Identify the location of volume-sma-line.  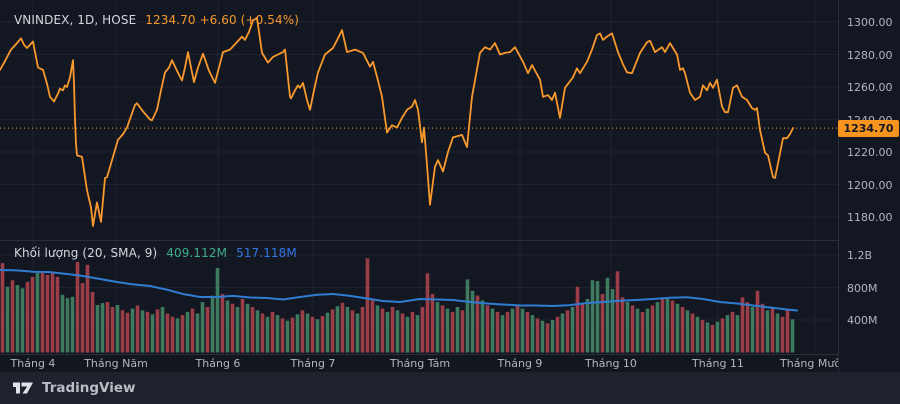
(399, 290).